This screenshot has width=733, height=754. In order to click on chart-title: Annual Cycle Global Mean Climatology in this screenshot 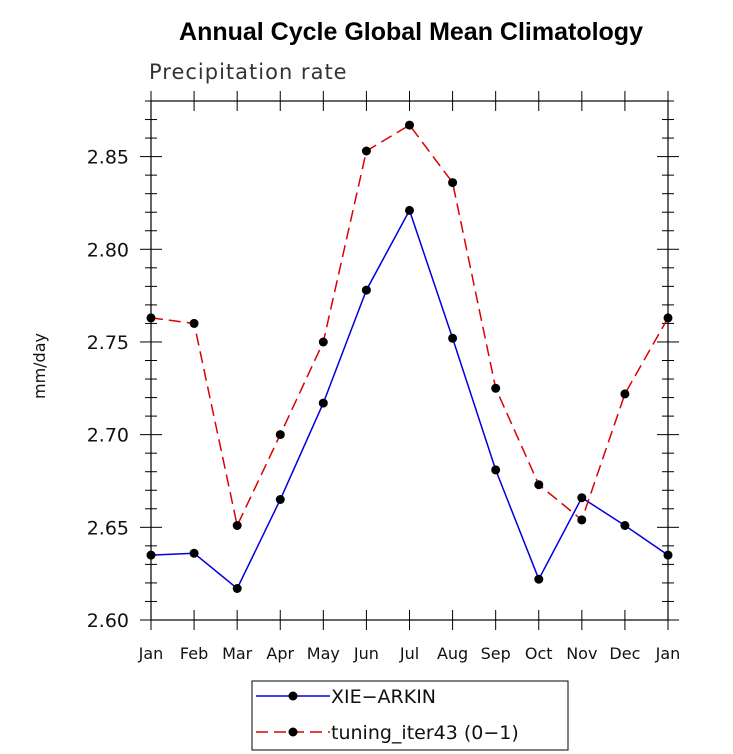, I will do `click(411, 32)`.